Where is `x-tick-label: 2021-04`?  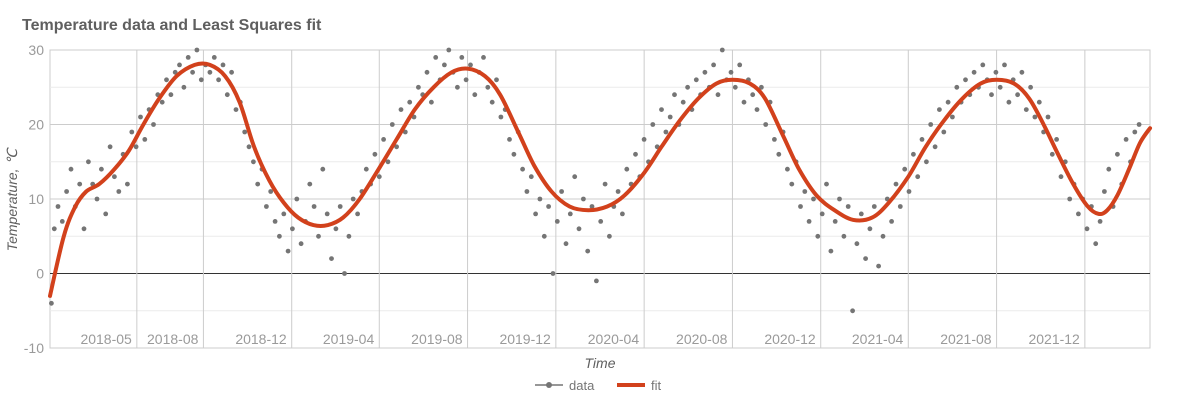
x-tick-label: 2021-04 is located at coordinates (878, 339).